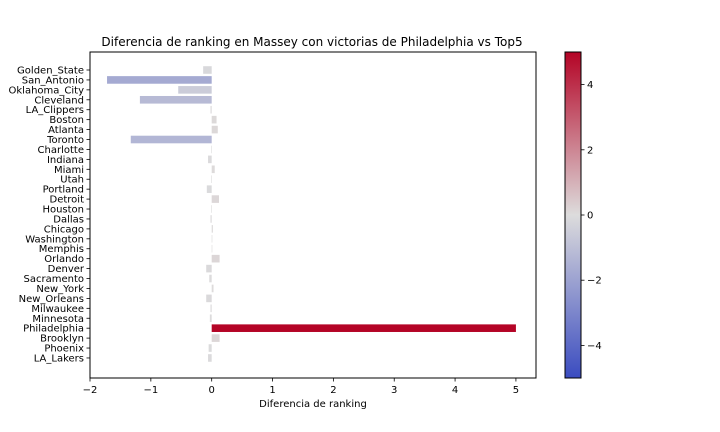 The image size is (720, 432). What do you see at coordinates (211, 219) in the screenshot?
I see `bar-dallas` at bounding box center [211, 219].